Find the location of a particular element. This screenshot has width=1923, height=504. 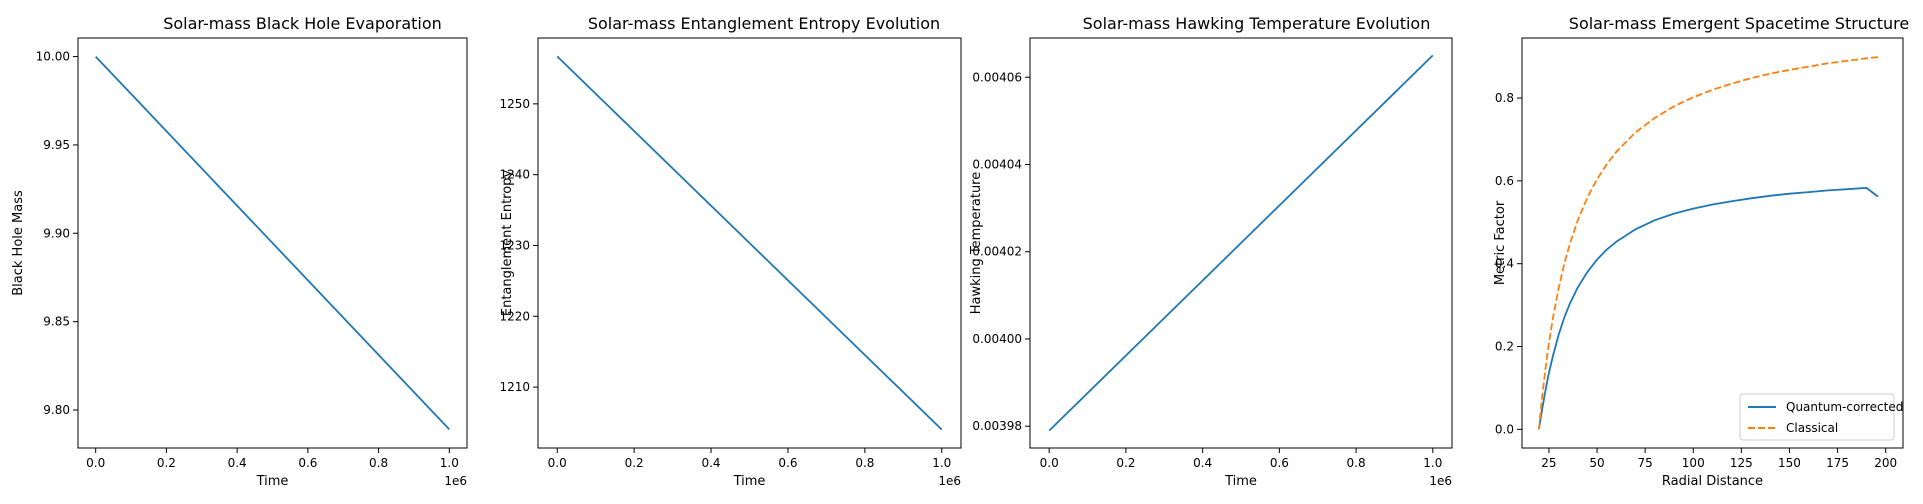

subplot-4-x-tick-label: 125 is located at coordinates (1741, 463).